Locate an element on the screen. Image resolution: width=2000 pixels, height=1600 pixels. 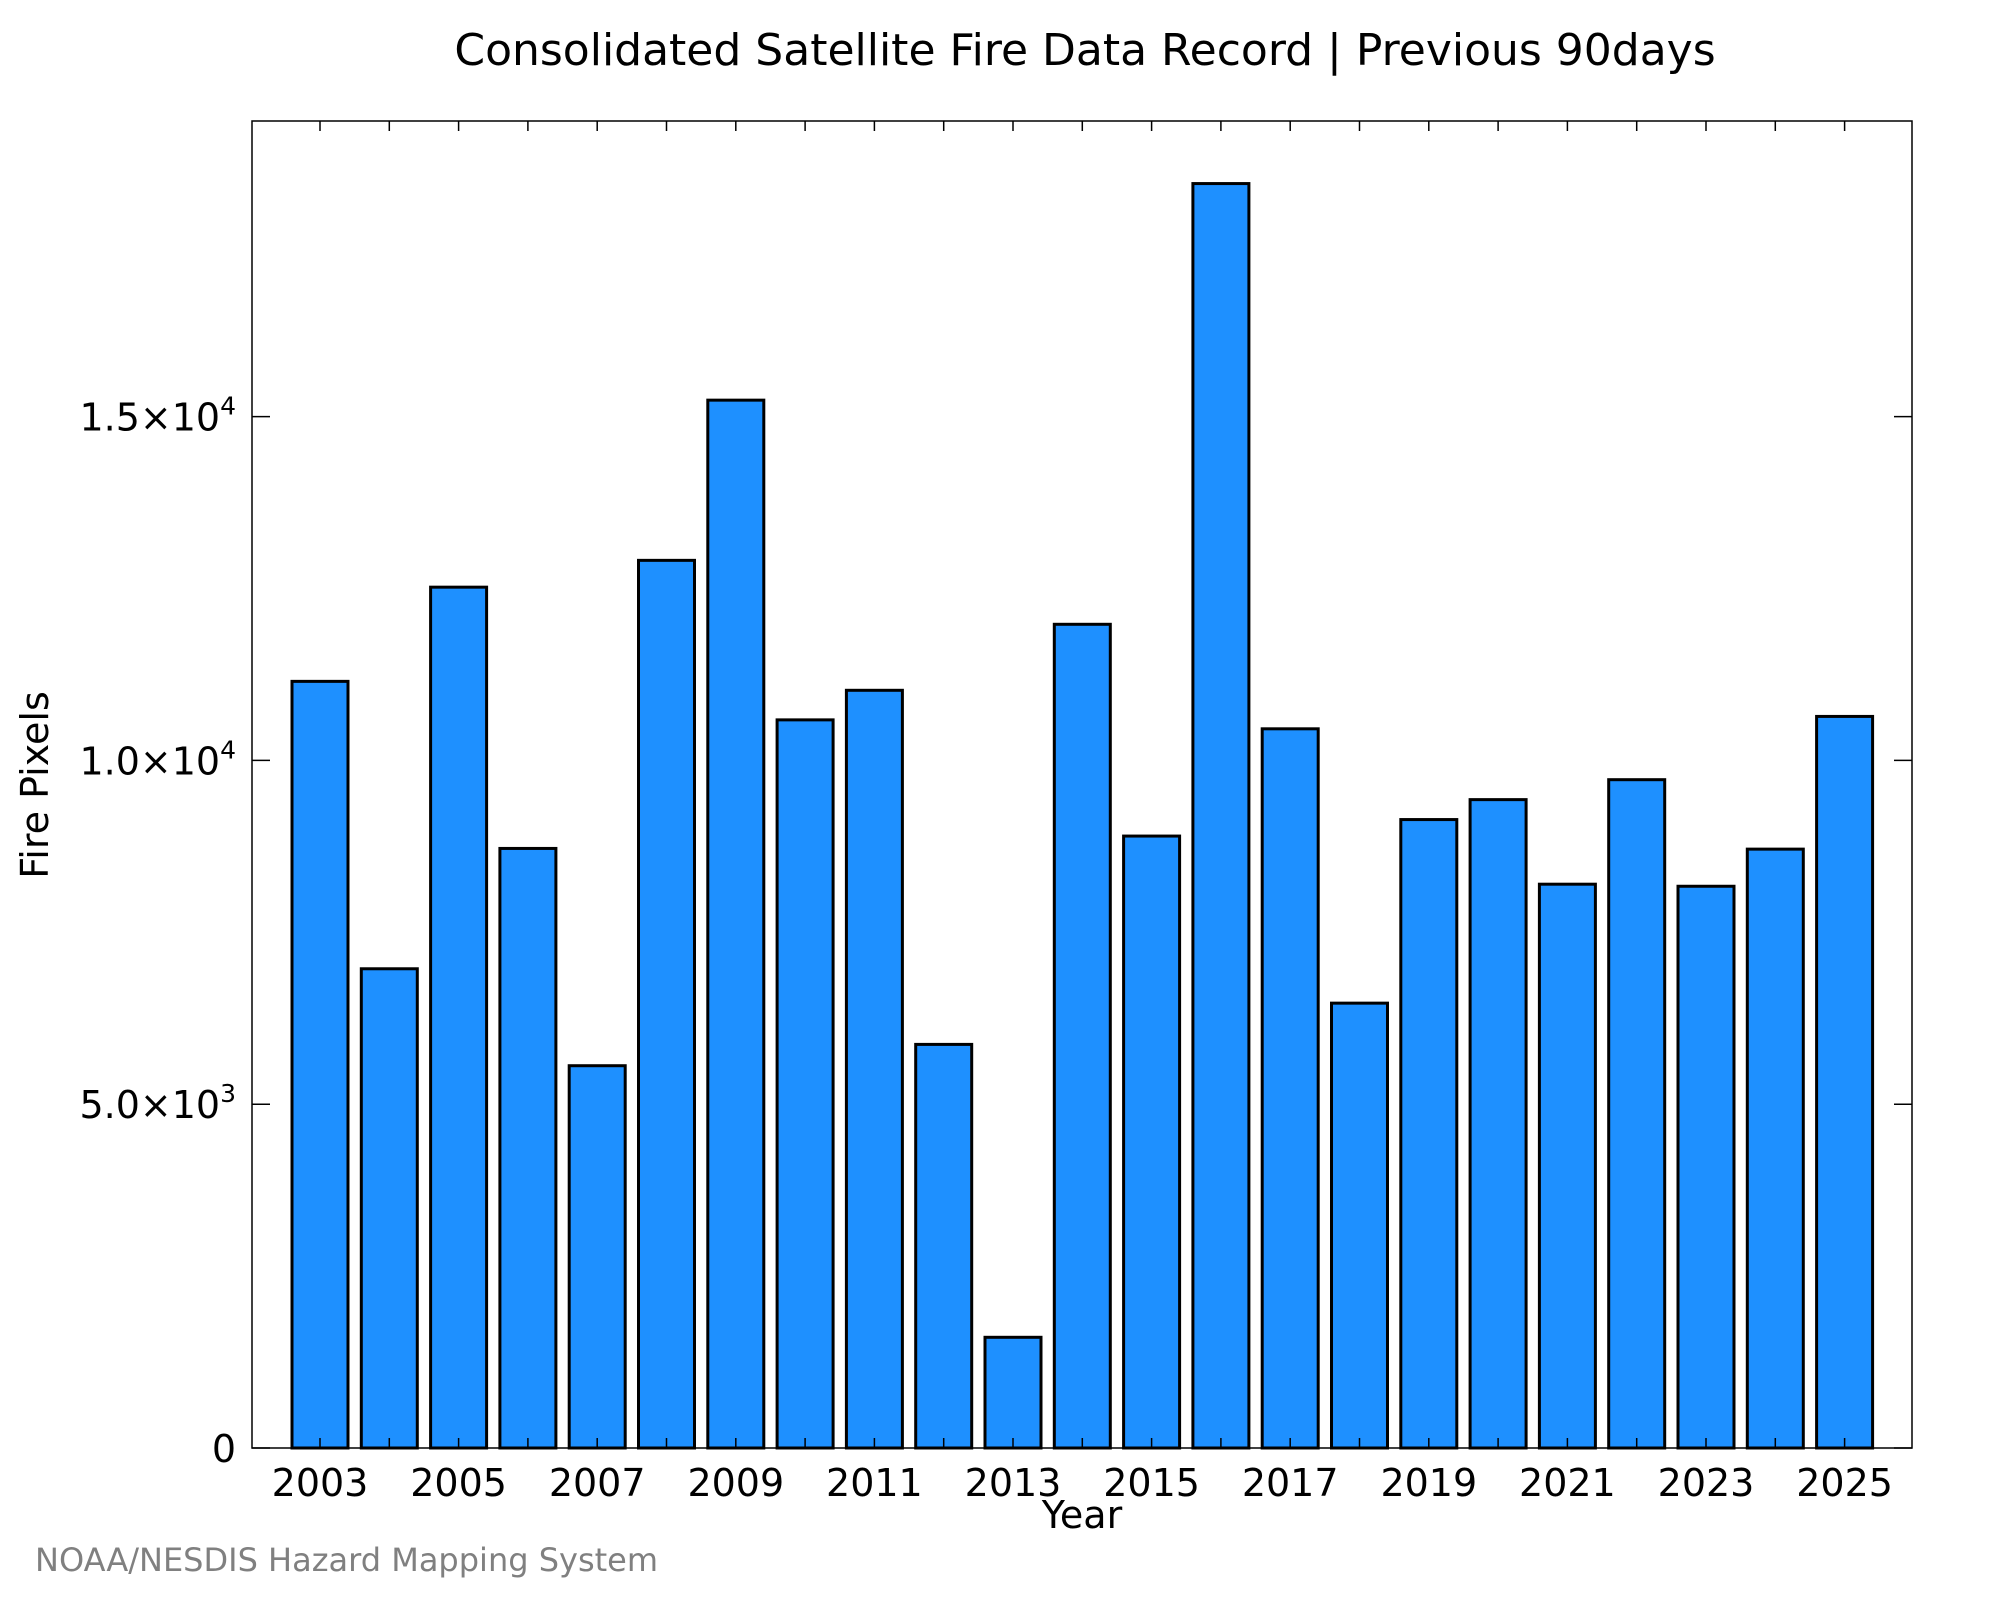
bar-2011 is located at coordinates (874, 1069).